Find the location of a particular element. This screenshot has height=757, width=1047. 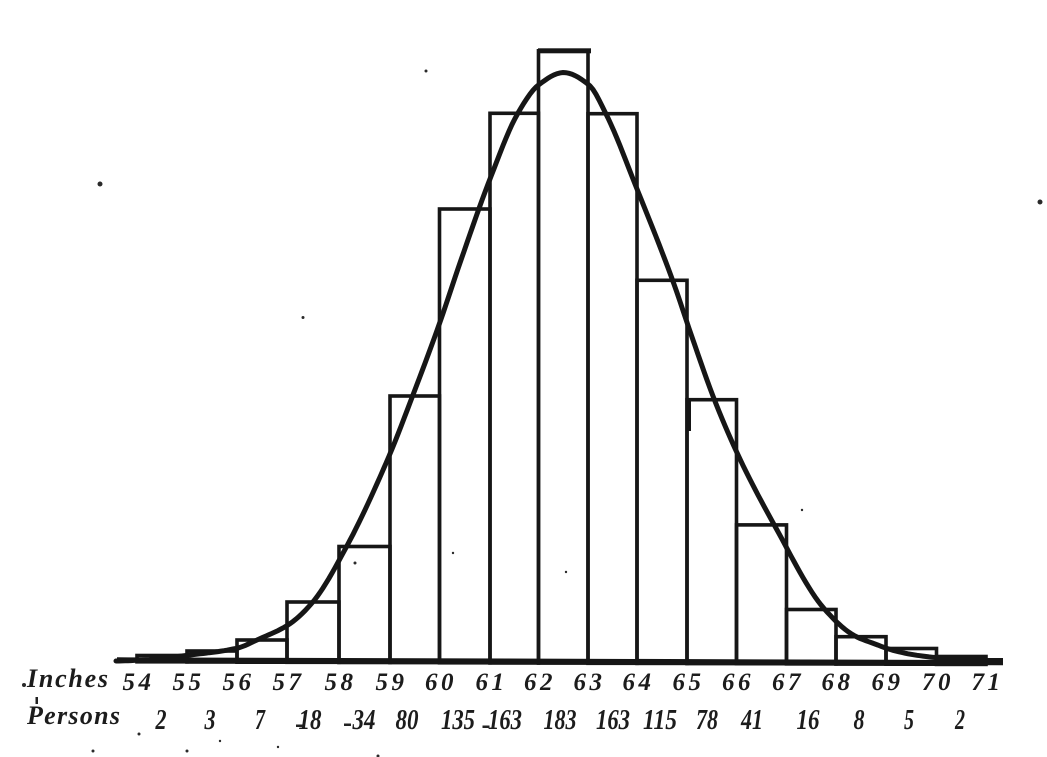

svg-text: 54 is located at coordinates (139, 682).